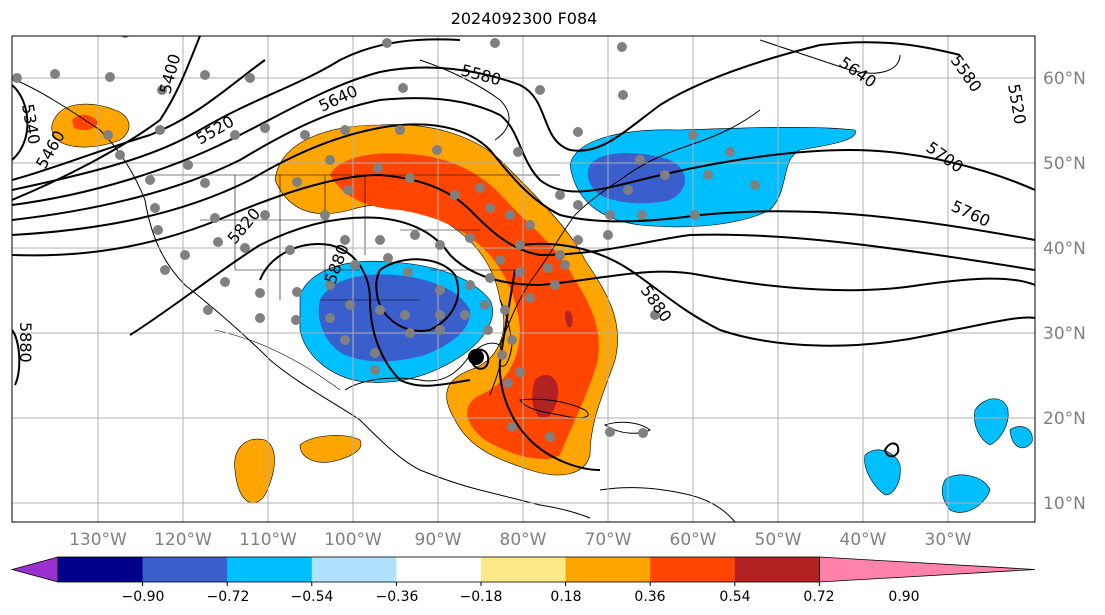  I want to click on colorbar-tick-label: −0.72, so click(228, 597).